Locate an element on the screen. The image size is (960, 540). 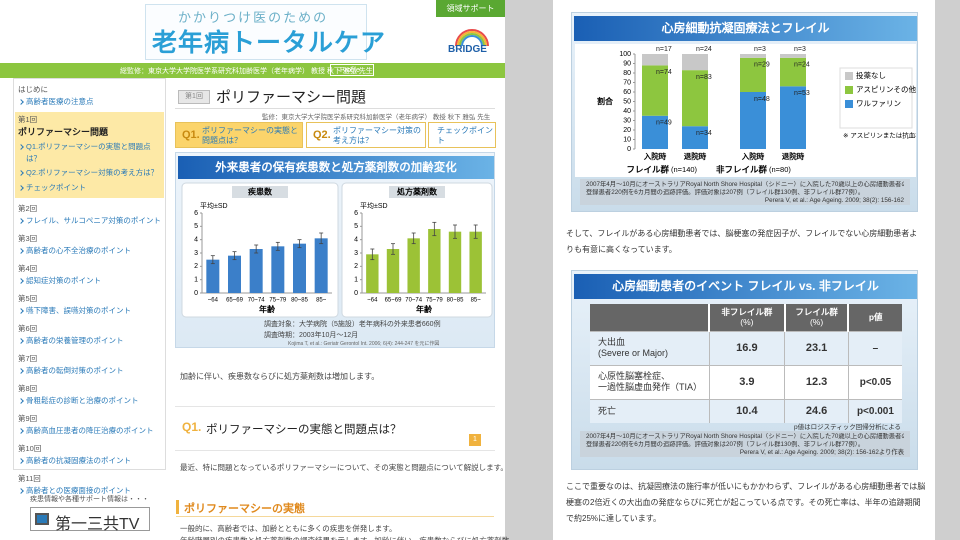
segment-label: n=83 is located at coordinates (704, 77).